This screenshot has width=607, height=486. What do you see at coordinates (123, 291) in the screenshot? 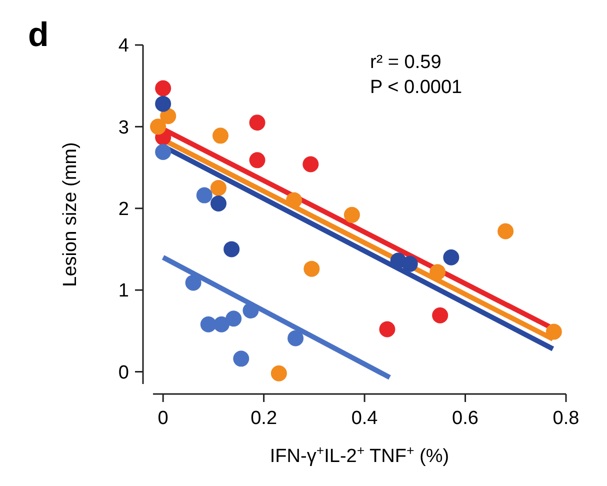
I see `y-tick-label: 1` at bounding box center [123, 291].